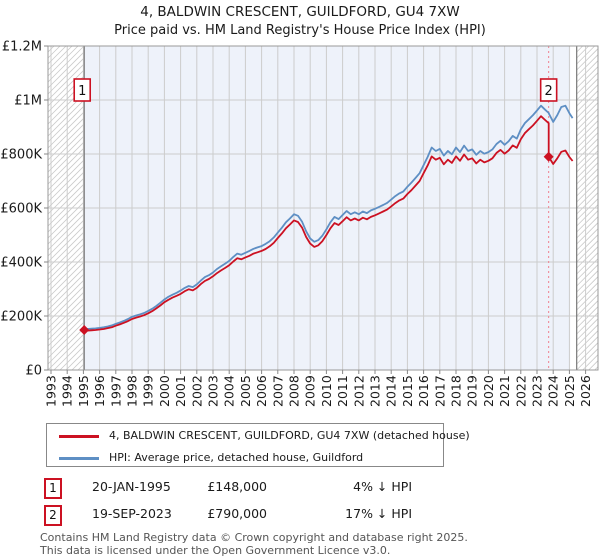 This screenshot has height=560, width=600. I want to click on property-line-swatch, so click(79, 436).